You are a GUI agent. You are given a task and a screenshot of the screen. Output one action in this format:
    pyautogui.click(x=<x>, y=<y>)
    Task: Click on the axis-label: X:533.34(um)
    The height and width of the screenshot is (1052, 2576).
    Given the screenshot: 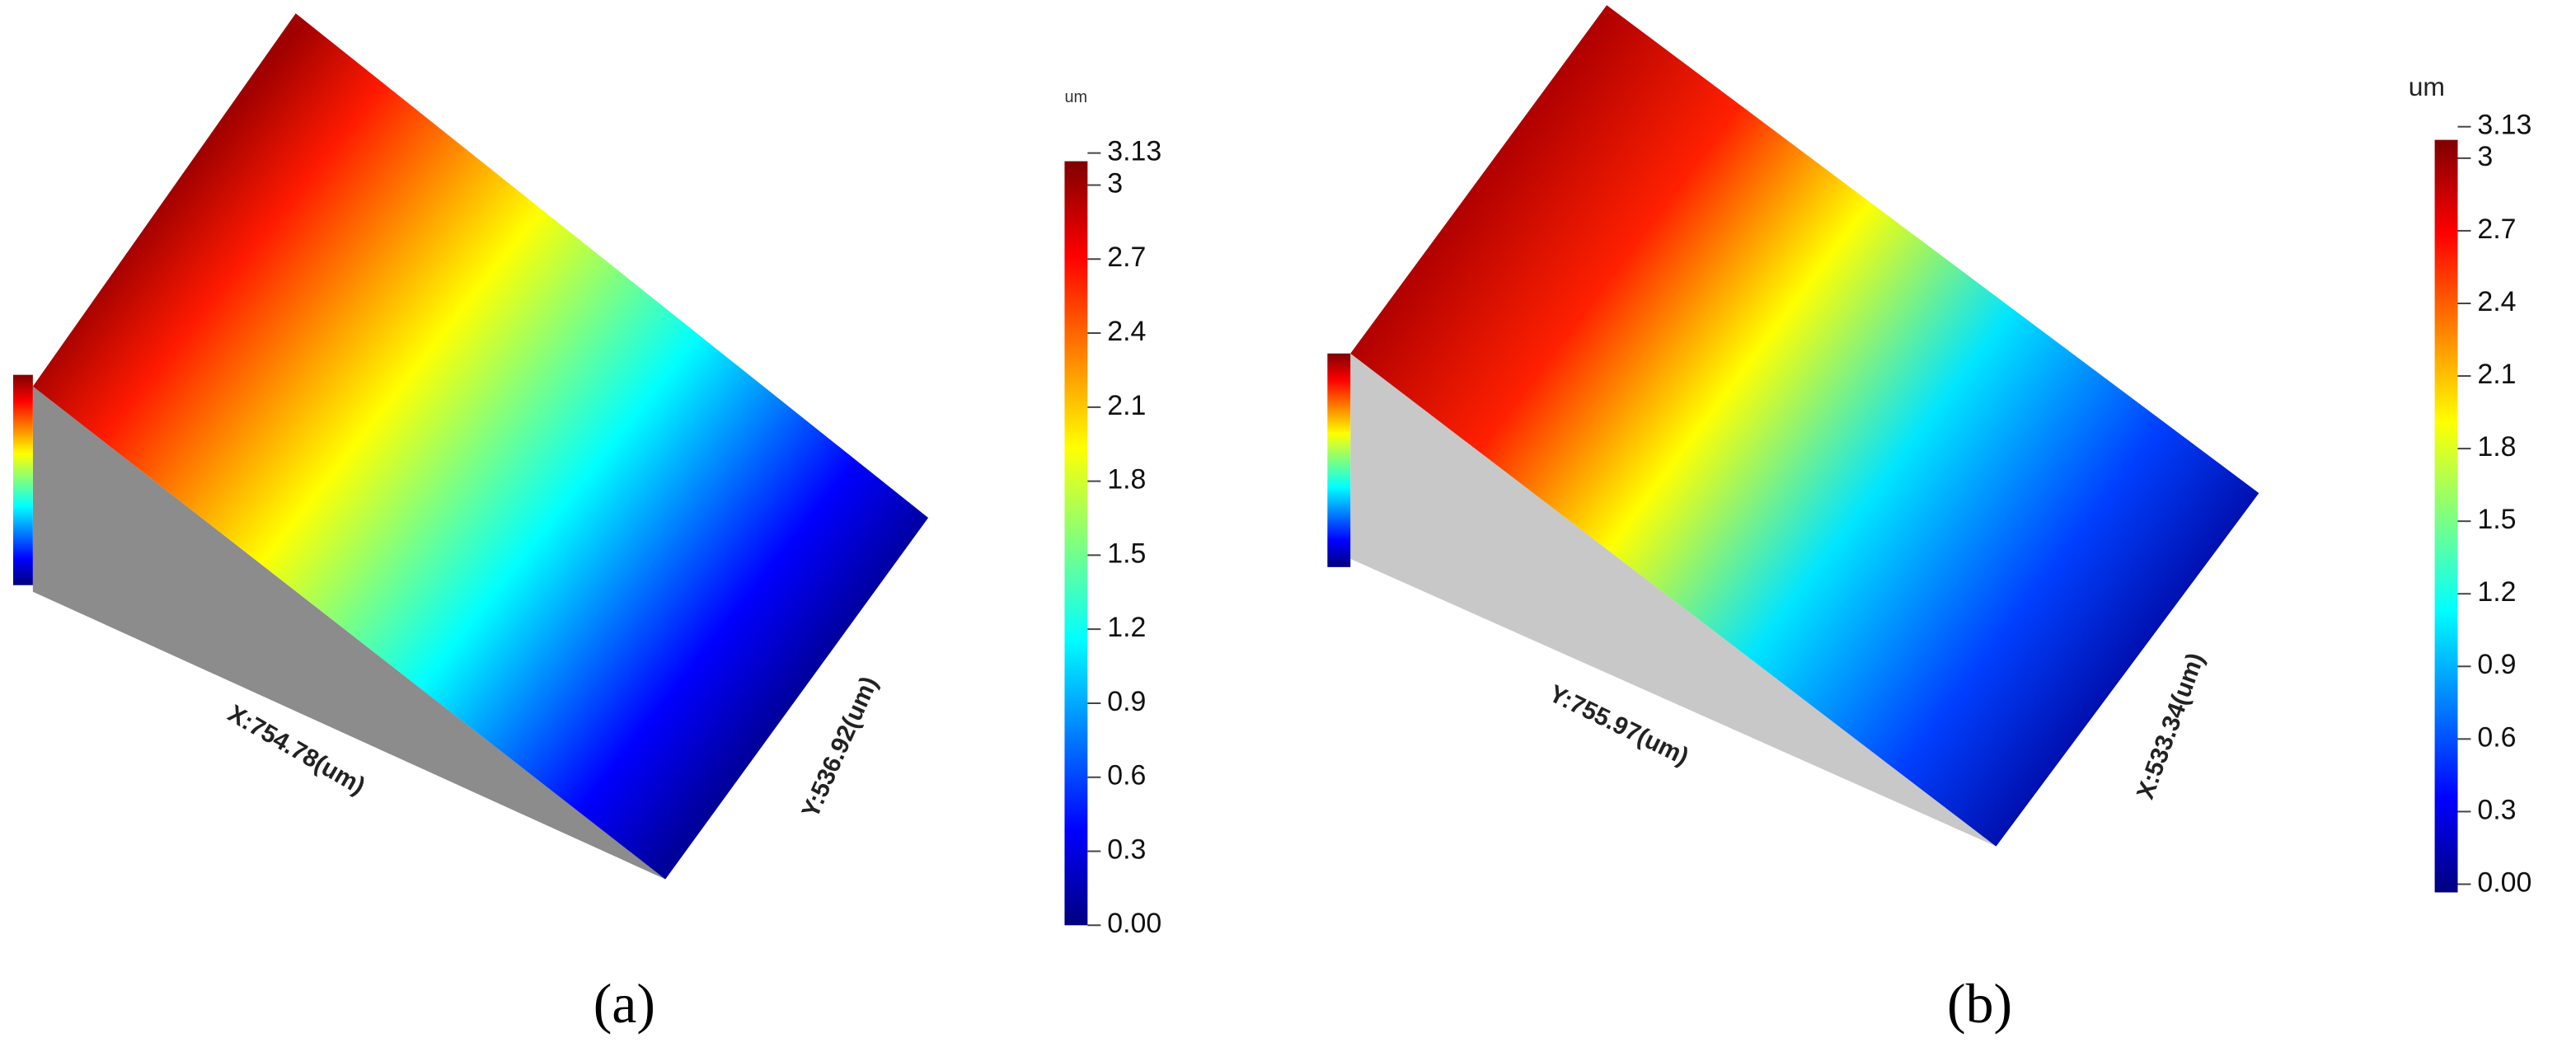 What is the action you would take?
    pyautogui.click(x=2171, y=726)
    